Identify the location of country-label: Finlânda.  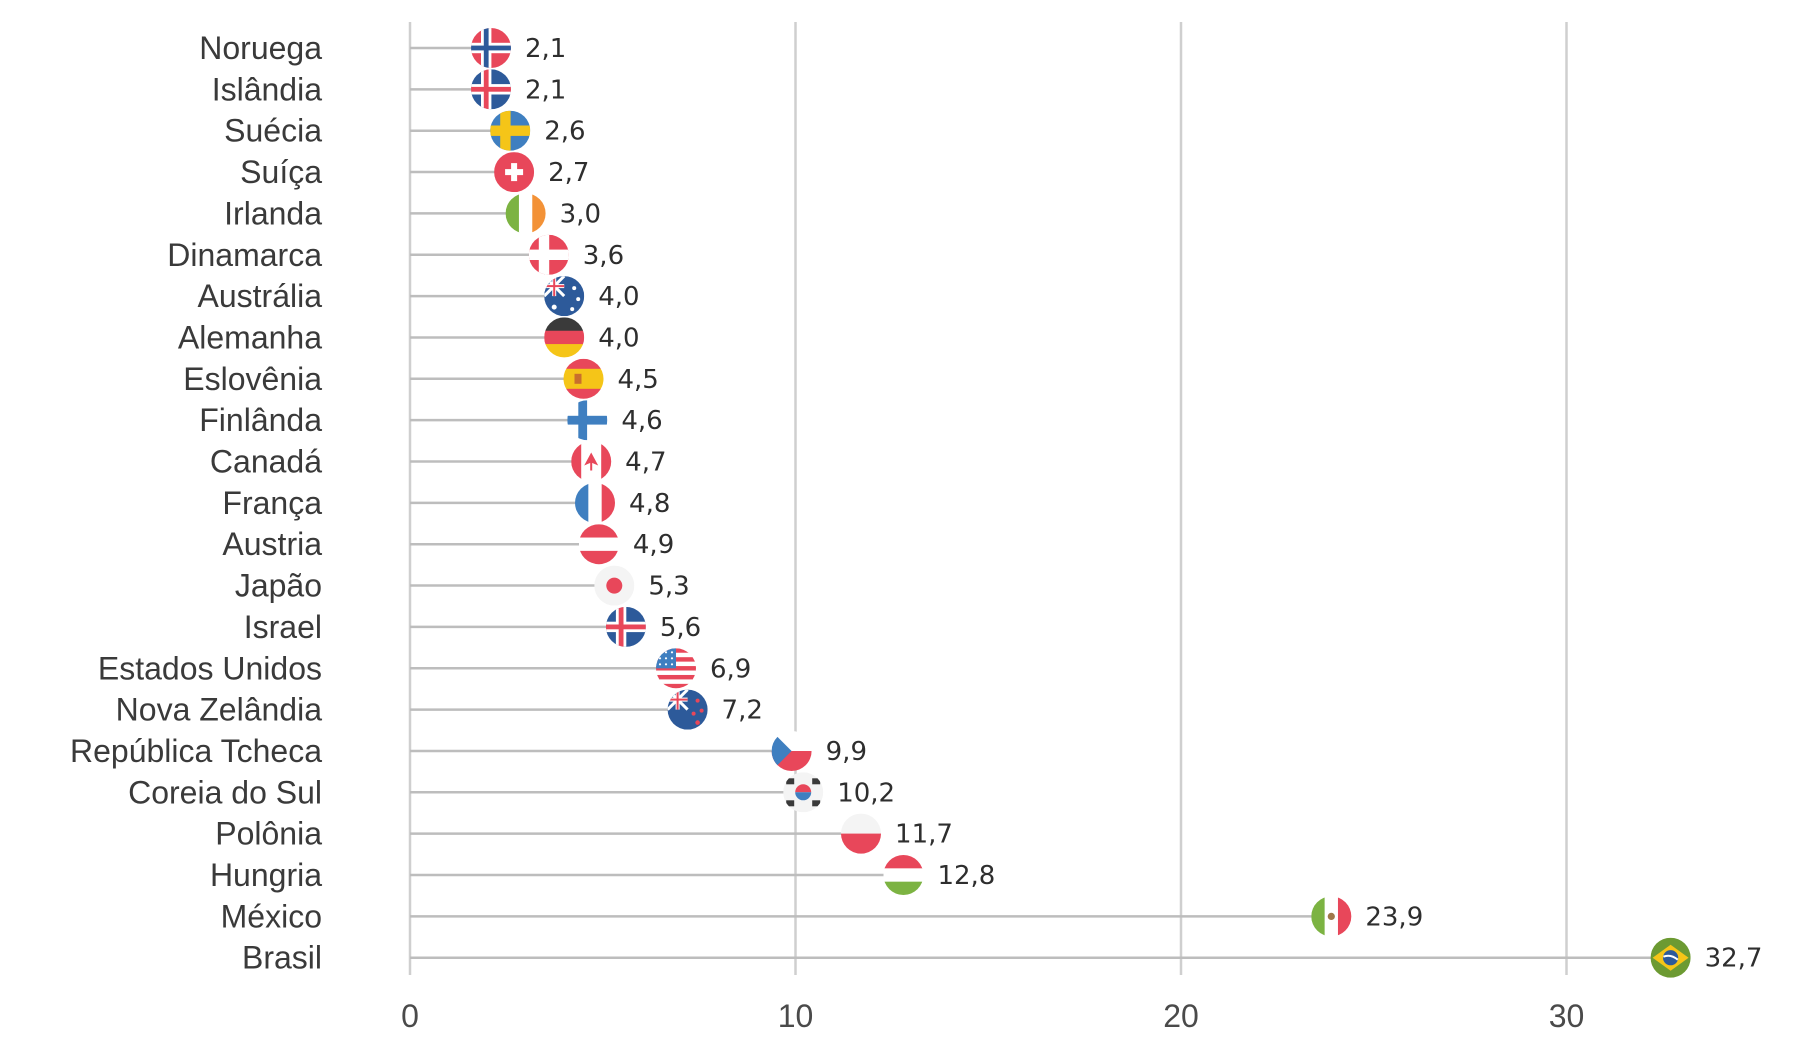
(260, 420).